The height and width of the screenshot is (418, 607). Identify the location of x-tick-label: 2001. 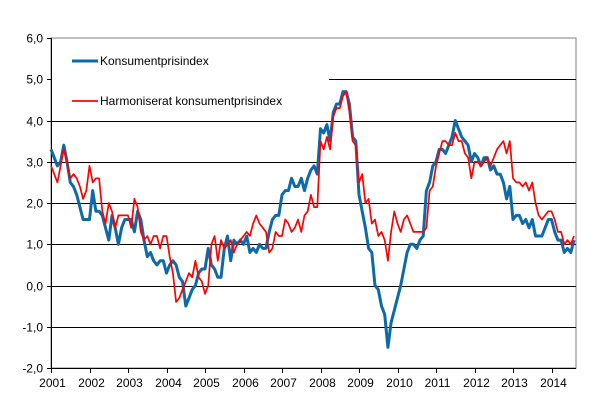
(52, 383).